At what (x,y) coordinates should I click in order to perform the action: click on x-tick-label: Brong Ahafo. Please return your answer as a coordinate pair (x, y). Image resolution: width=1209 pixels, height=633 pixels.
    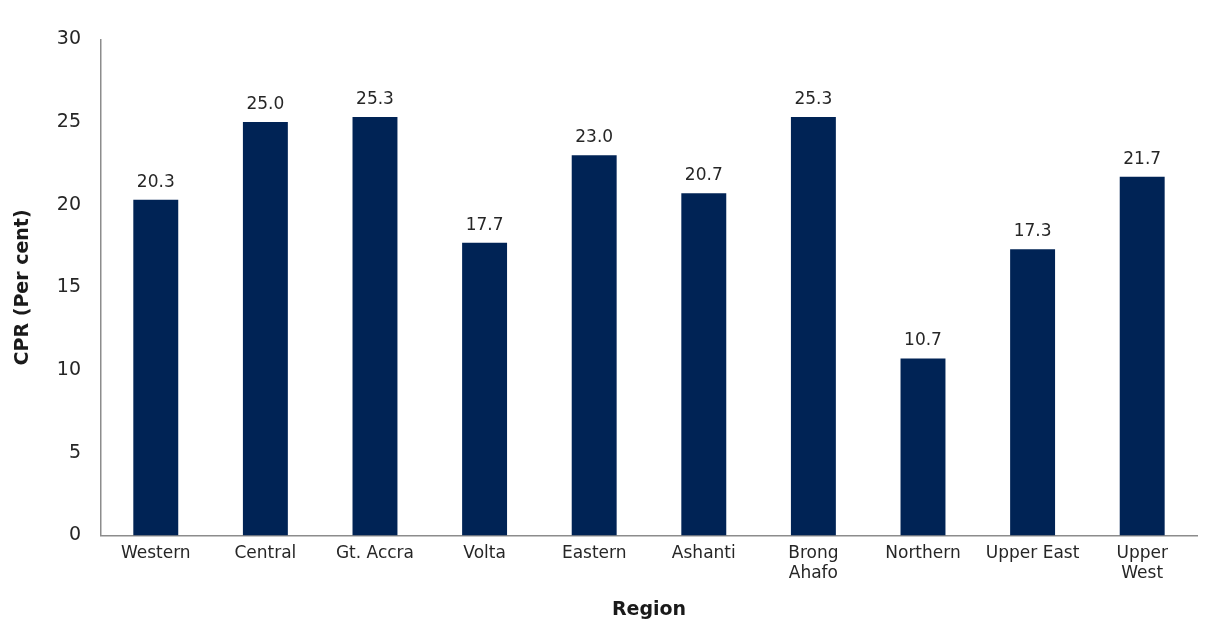
    Looking at the image, I should click on (813, 562).